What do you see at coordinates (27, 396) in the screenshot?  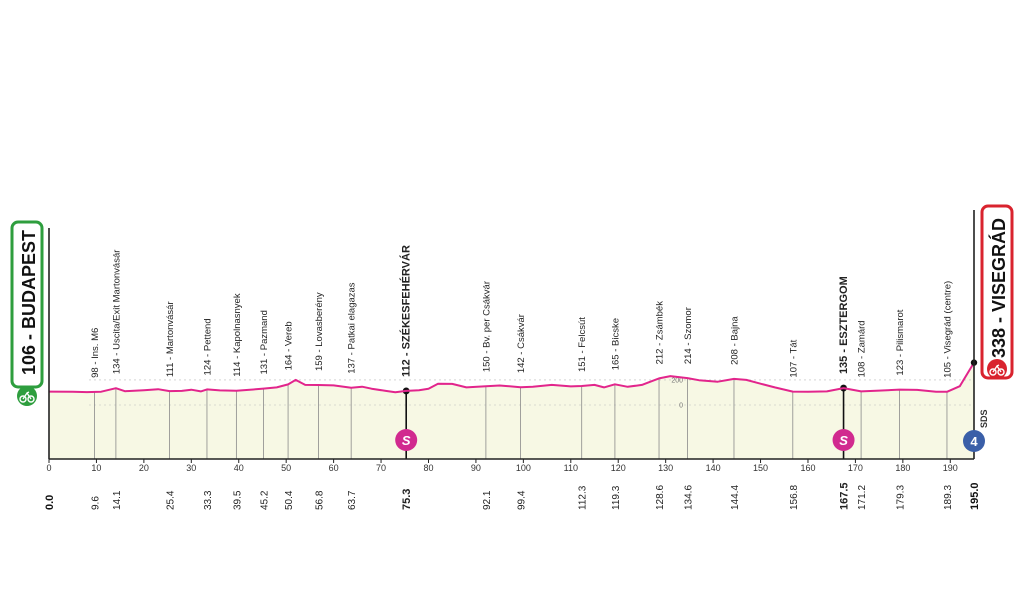 I see `start-flag-icon` at bounding box center [27, 396].